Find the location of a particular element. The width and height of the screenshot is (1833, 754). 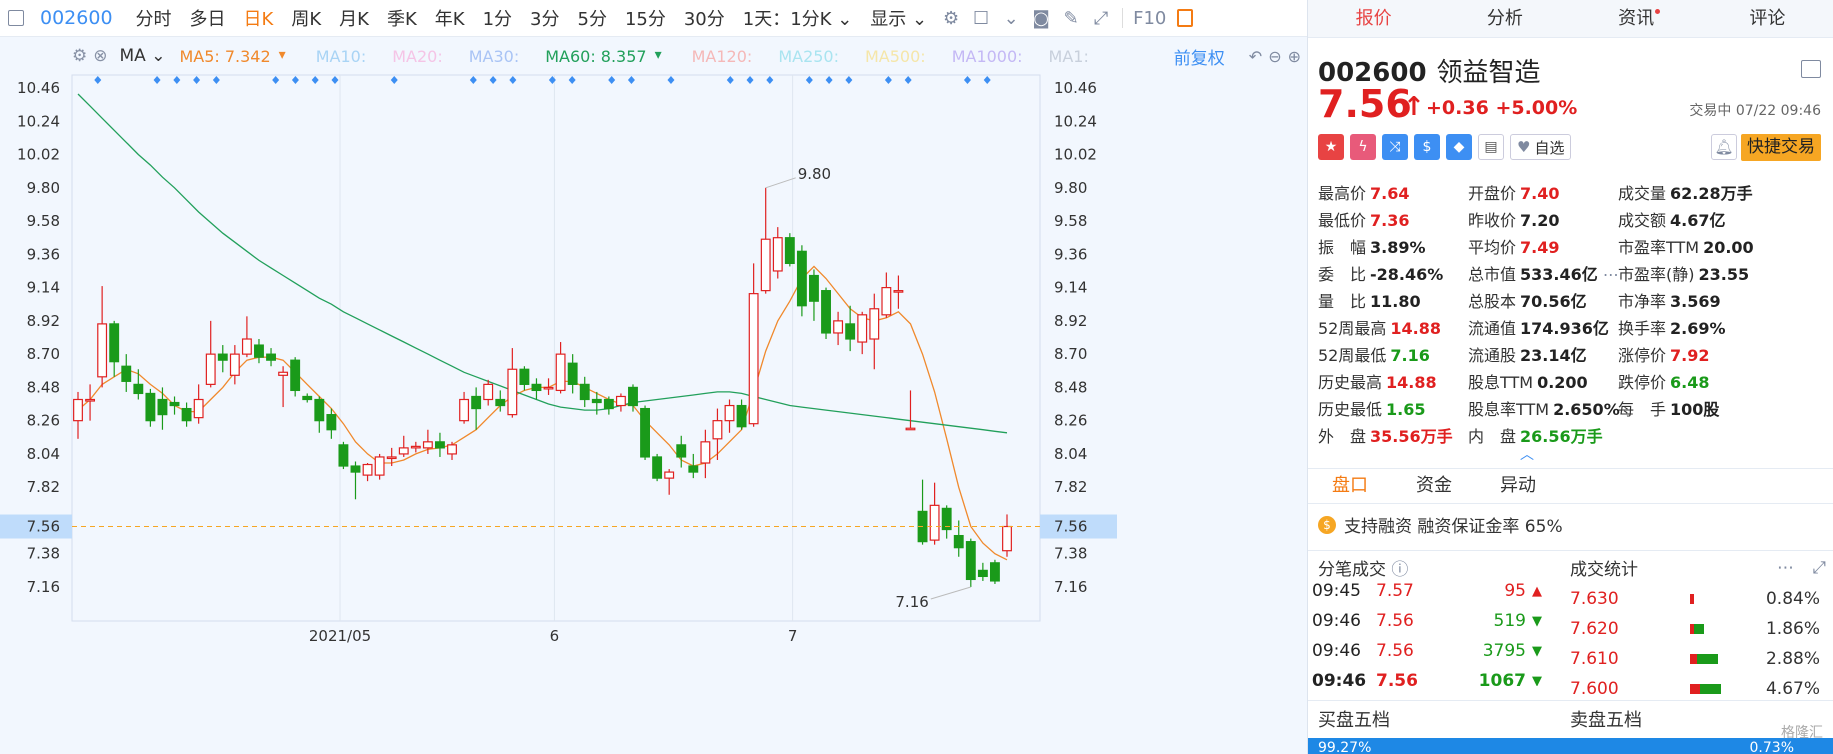

collapse-chevron-icon: ︿ is located at coordinates (1527, 455).